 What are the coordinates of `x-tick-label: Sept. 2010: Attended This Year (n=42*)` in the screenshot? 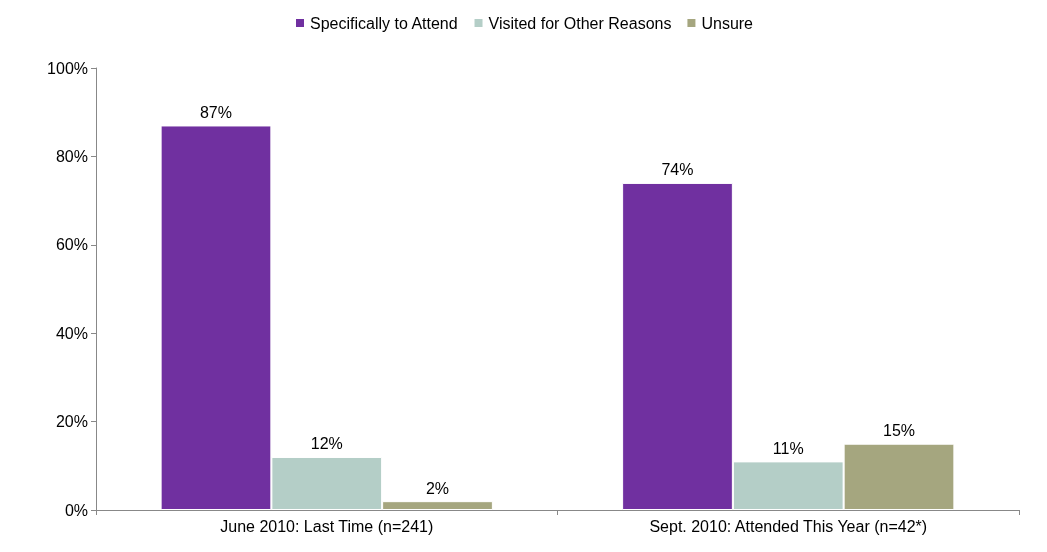 It's located at (788, 526).